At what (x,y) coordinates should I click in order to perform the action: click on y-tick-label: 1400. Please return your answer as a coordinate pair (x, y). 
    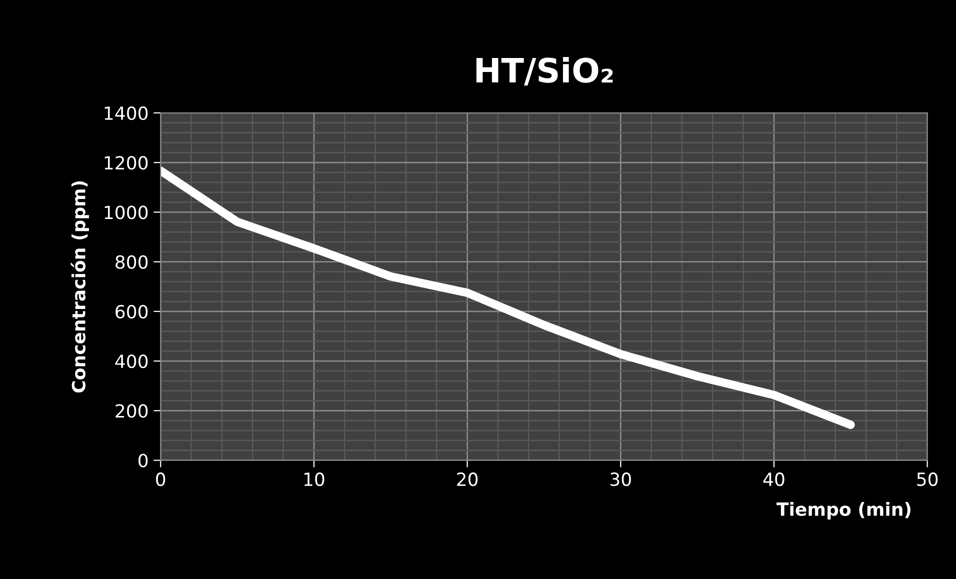
    Looking at the image, I should click on (126, 113).